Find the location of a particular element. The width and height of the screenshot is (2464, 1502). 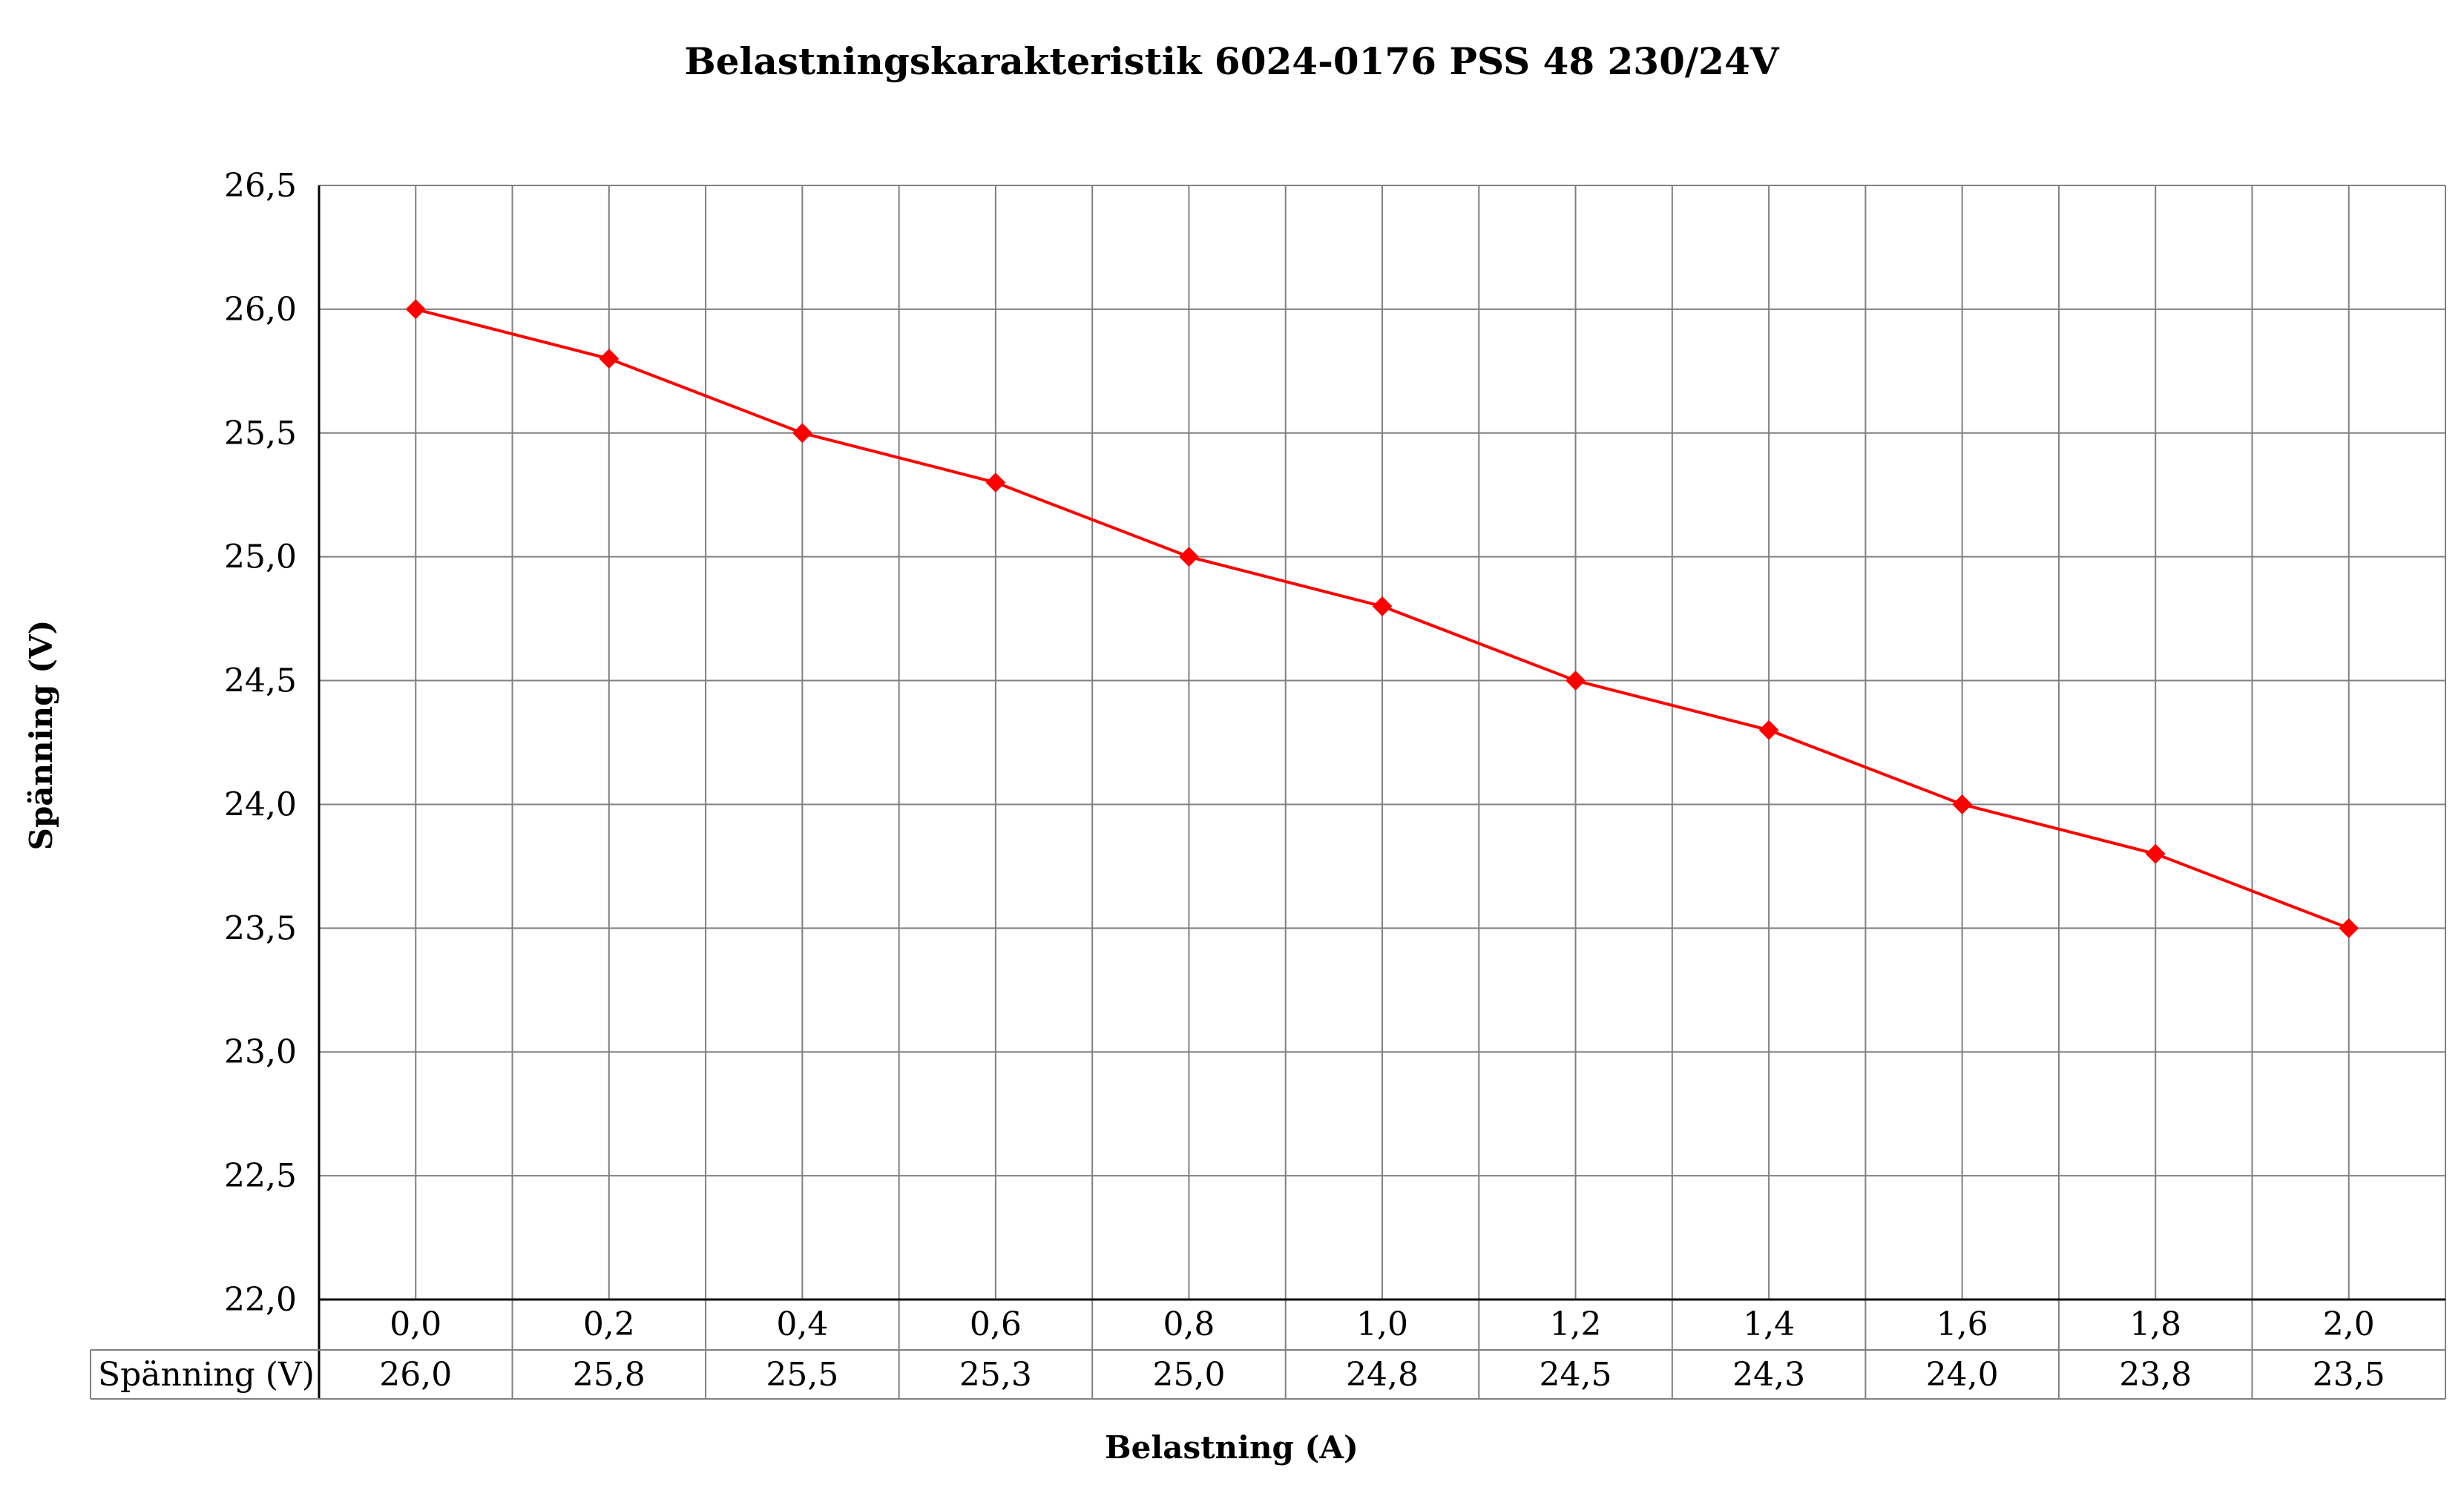

x-tick-label: 2,0 is located at coordinates (2349, 1324).